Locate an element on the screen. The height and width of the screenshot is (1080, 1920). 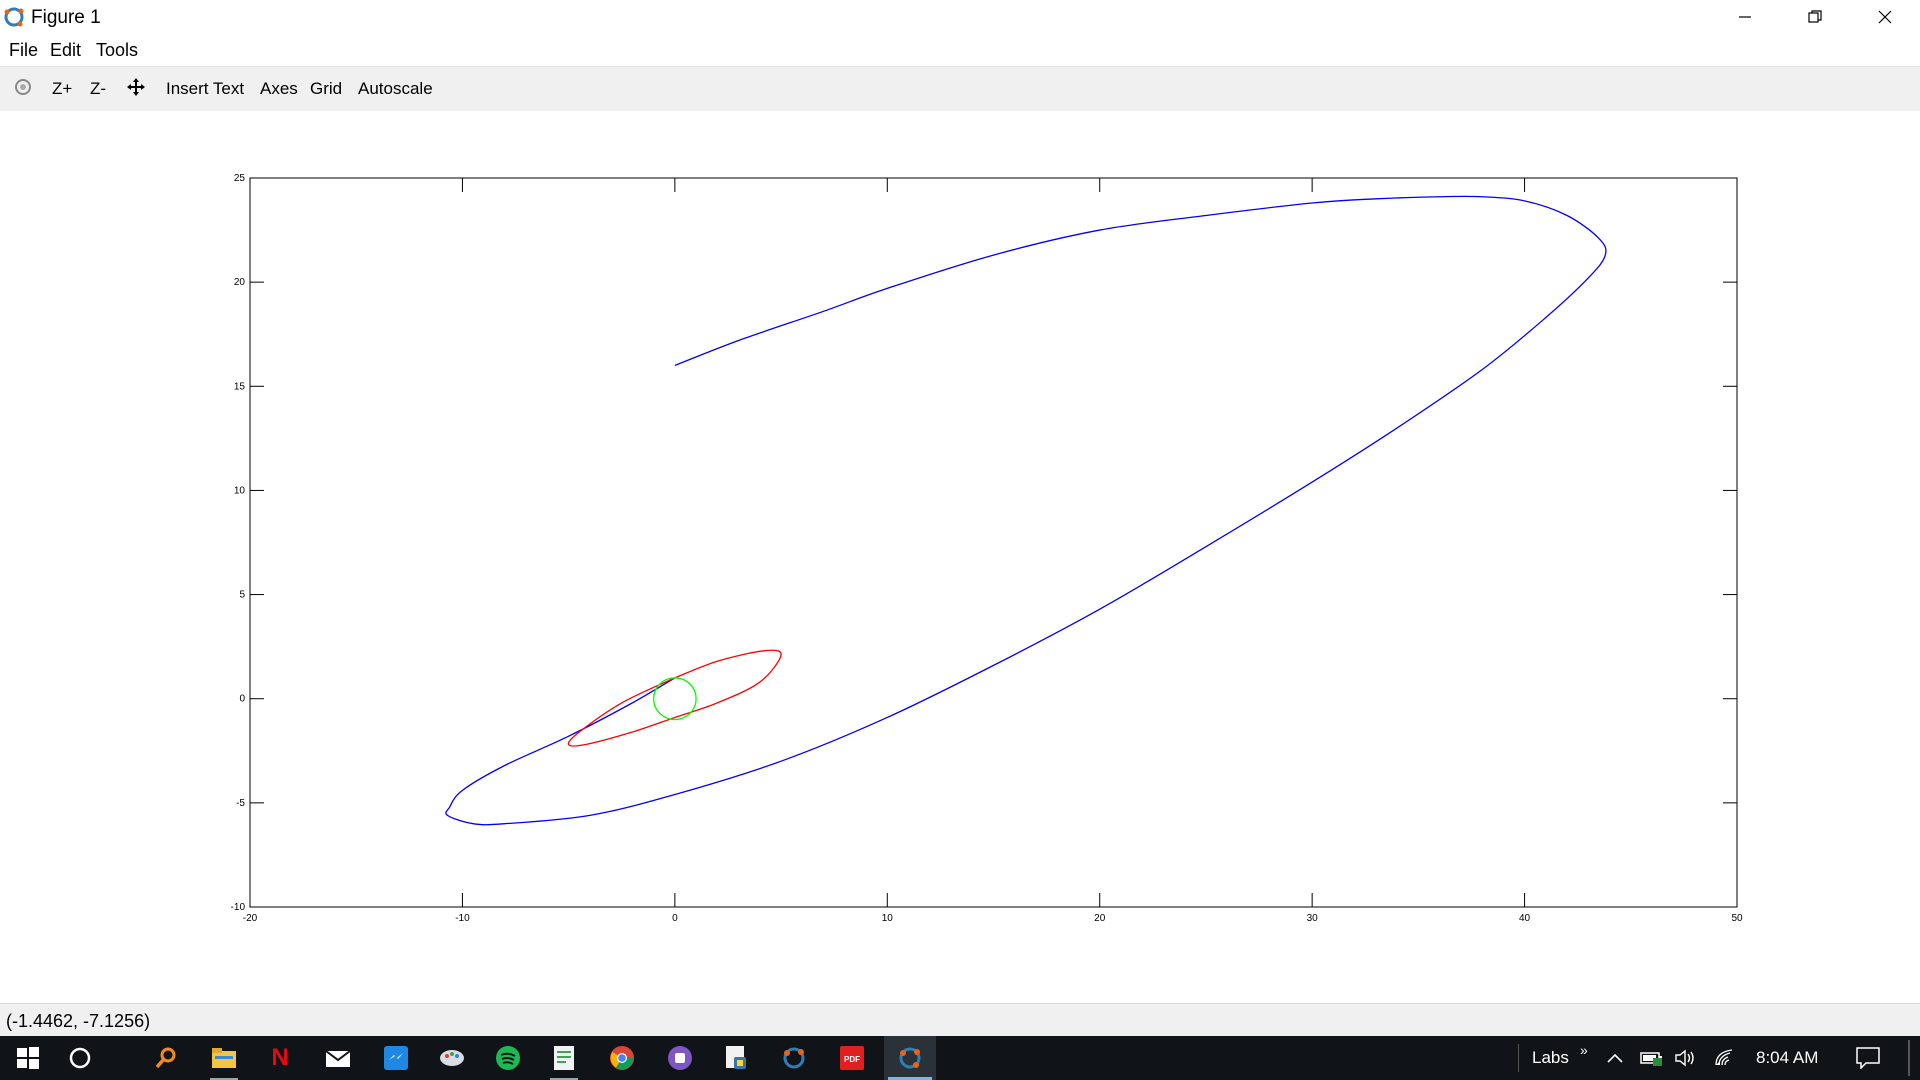
x-tick-label: 0 is located at coordinates (675, 918).